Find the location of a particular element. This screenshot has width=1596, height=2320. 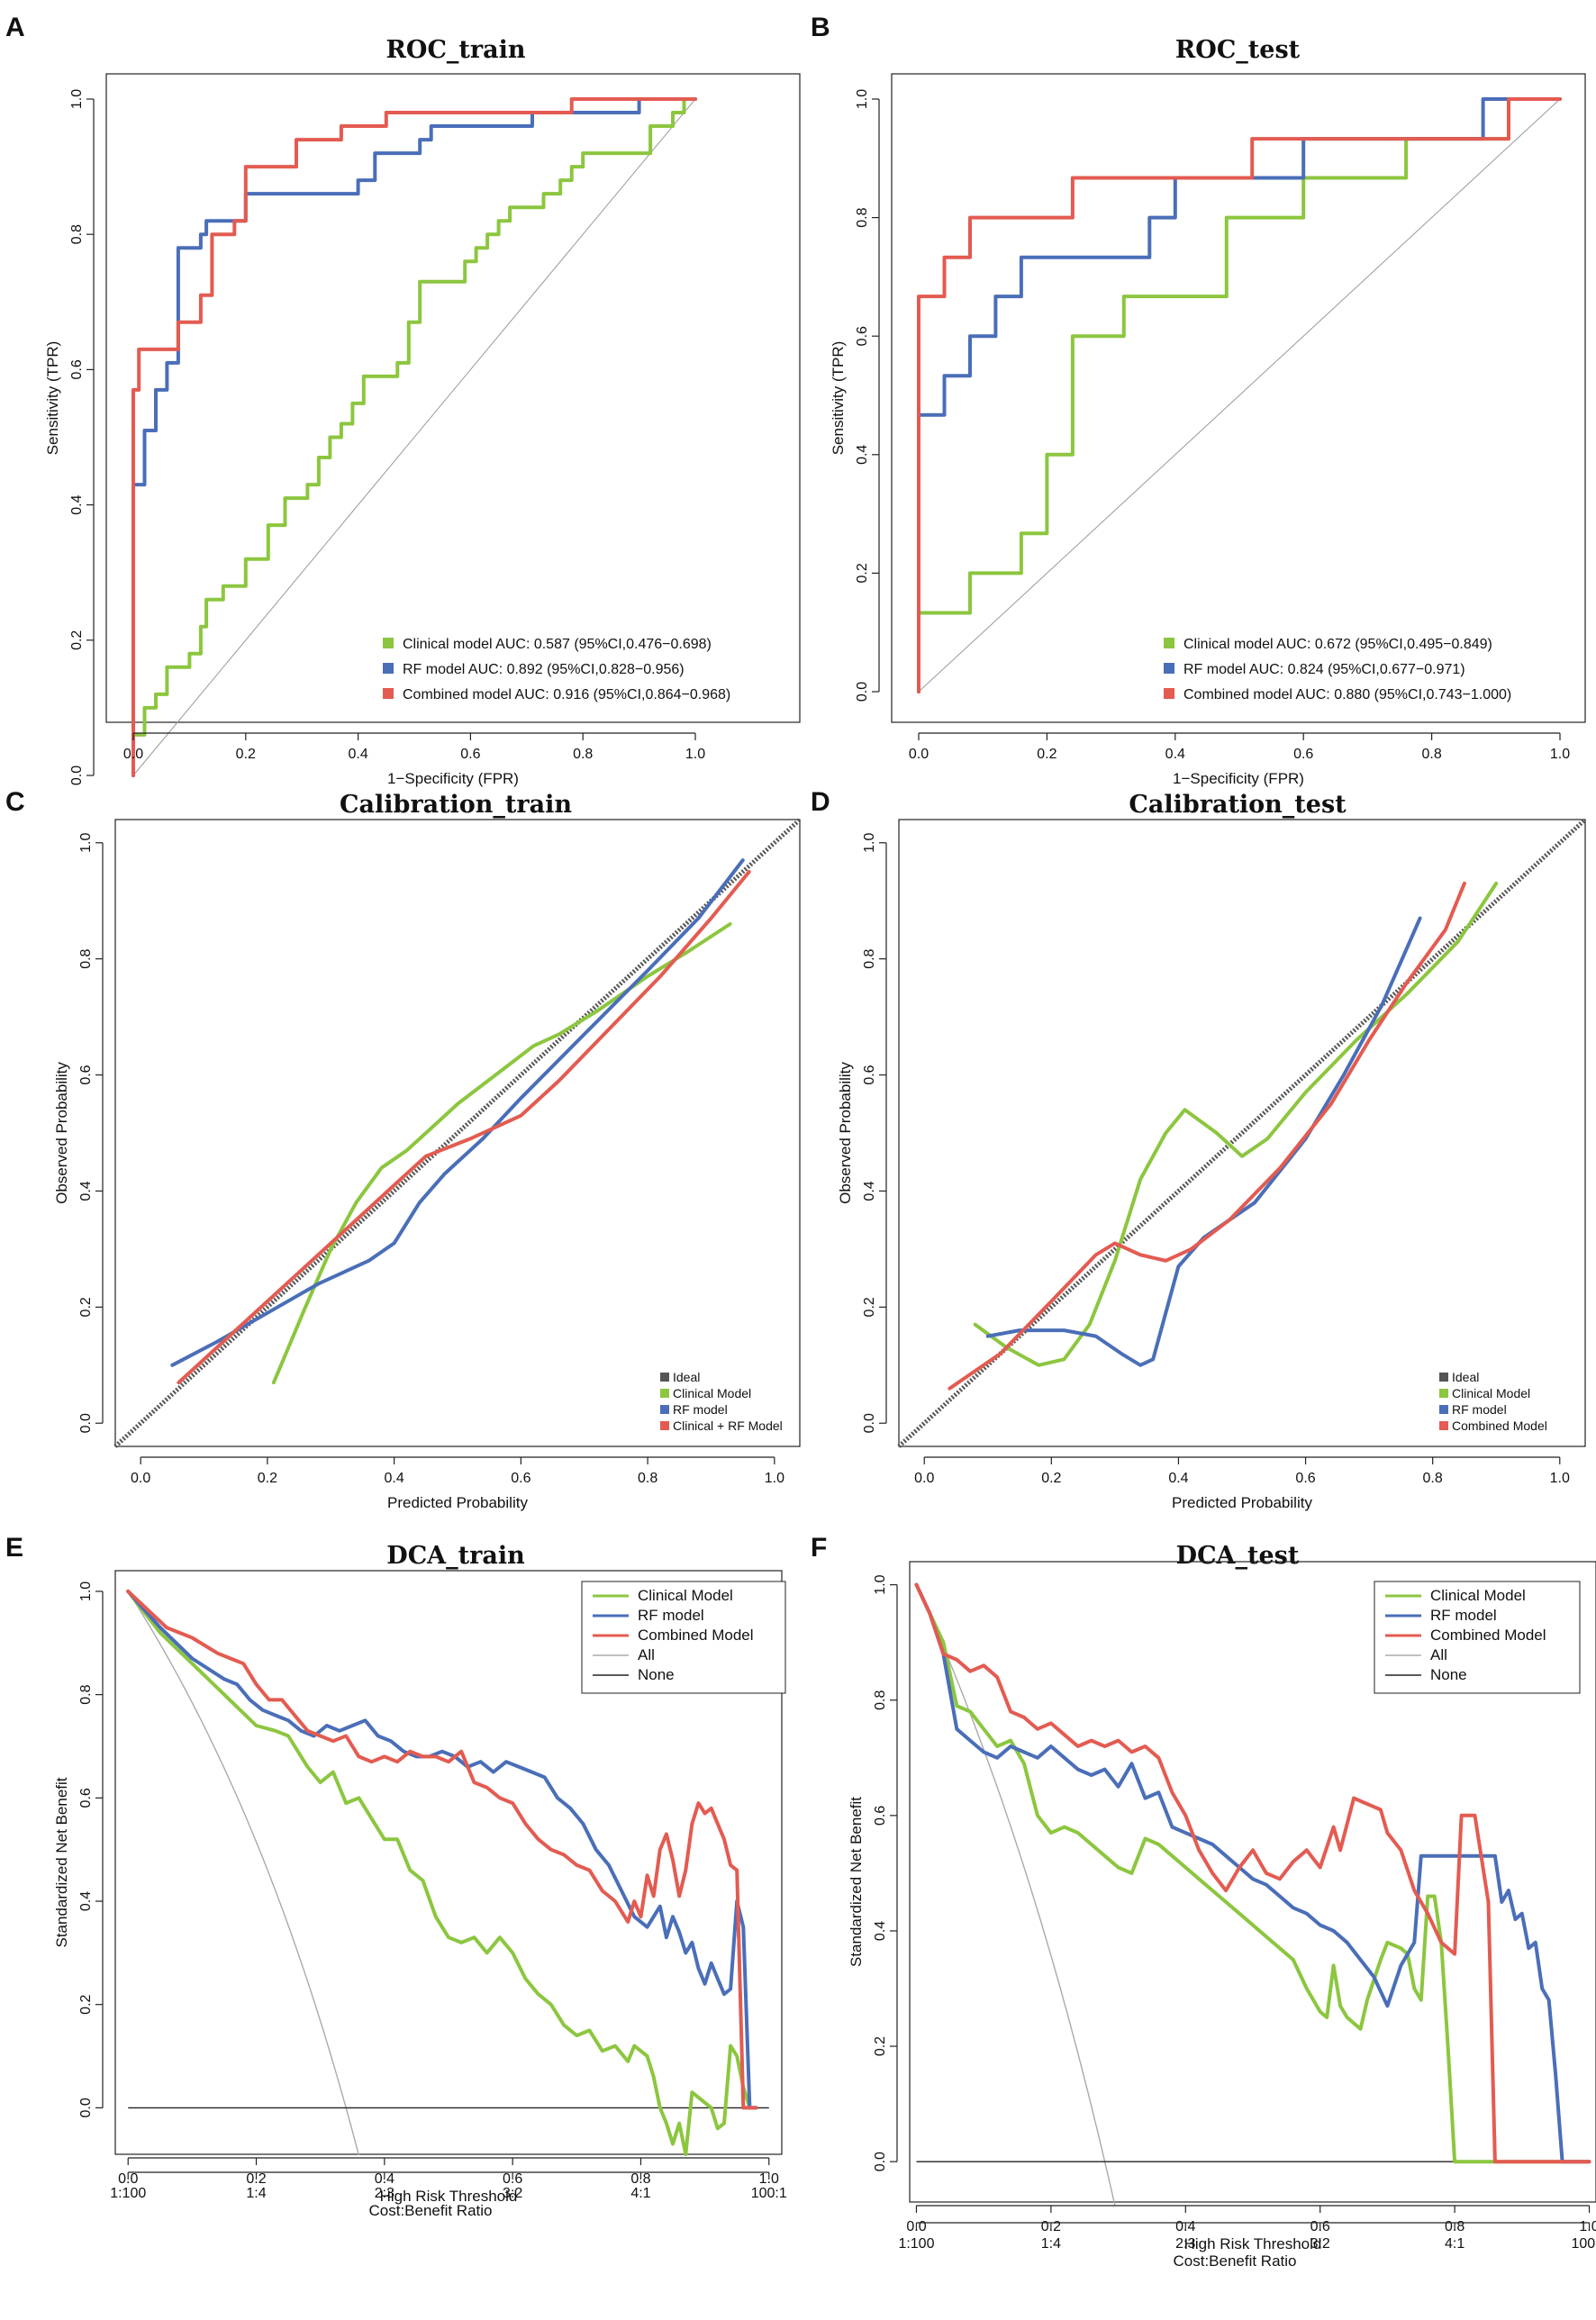

x-axis-label: Predicted Probability is located at coordinates (457, 1502).